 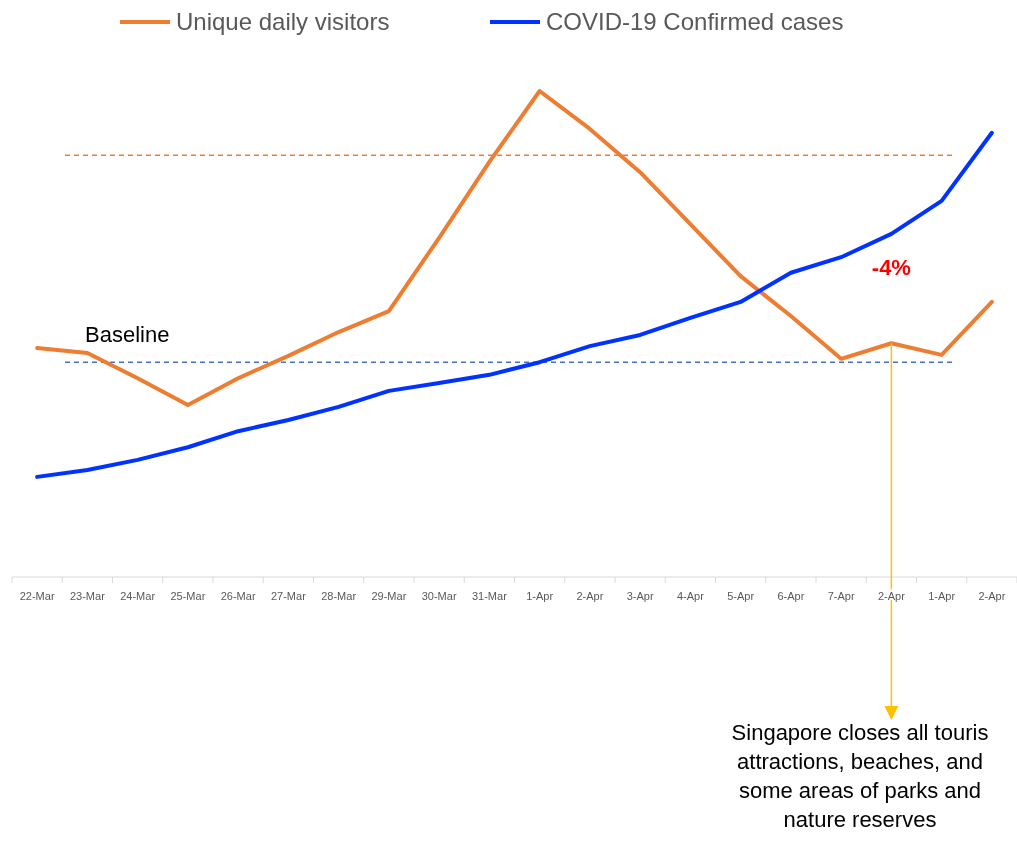 What do you see at coordinates (439, 596) in the screenshot?
I see `x-tick-label: 30-Mar` at bounding box center [439, 596].